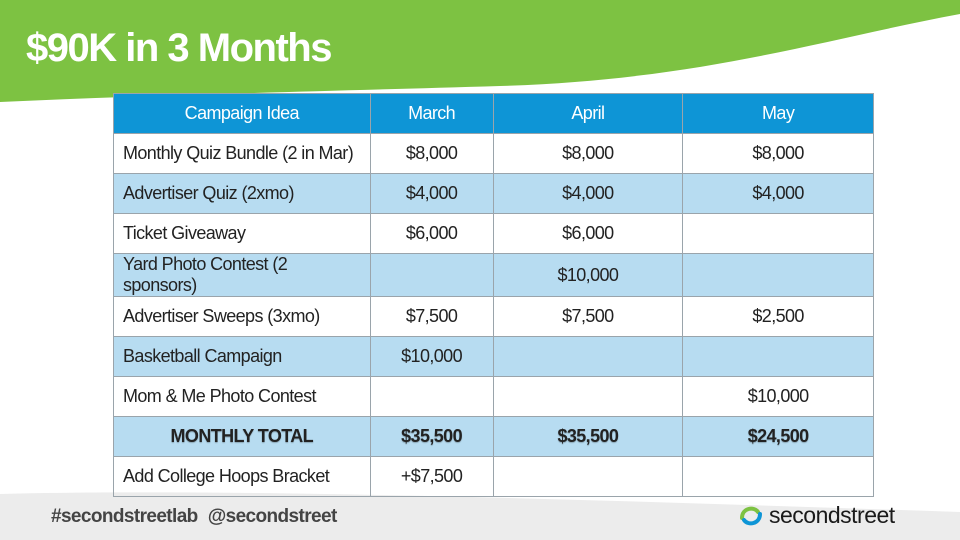 Image resolution: width=960 pixels, height=540 pixels. Describe the element at coordinates (242, 153) in the screenshot. I see `row-label: Monthly Quiz Bundle (2 in Mar)` at that location.